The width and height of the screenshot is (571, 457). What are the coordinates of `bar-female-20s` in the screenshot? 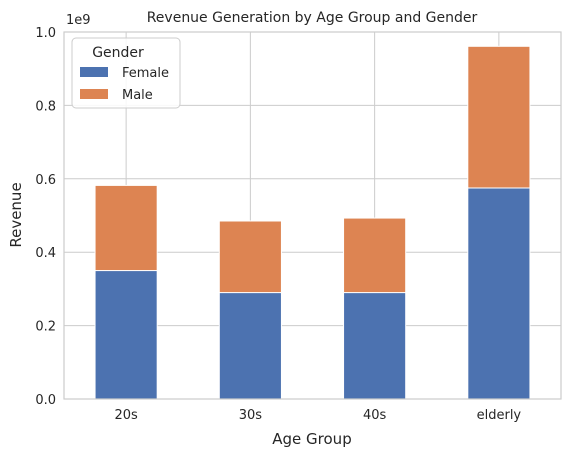 It's located at (126, 335).